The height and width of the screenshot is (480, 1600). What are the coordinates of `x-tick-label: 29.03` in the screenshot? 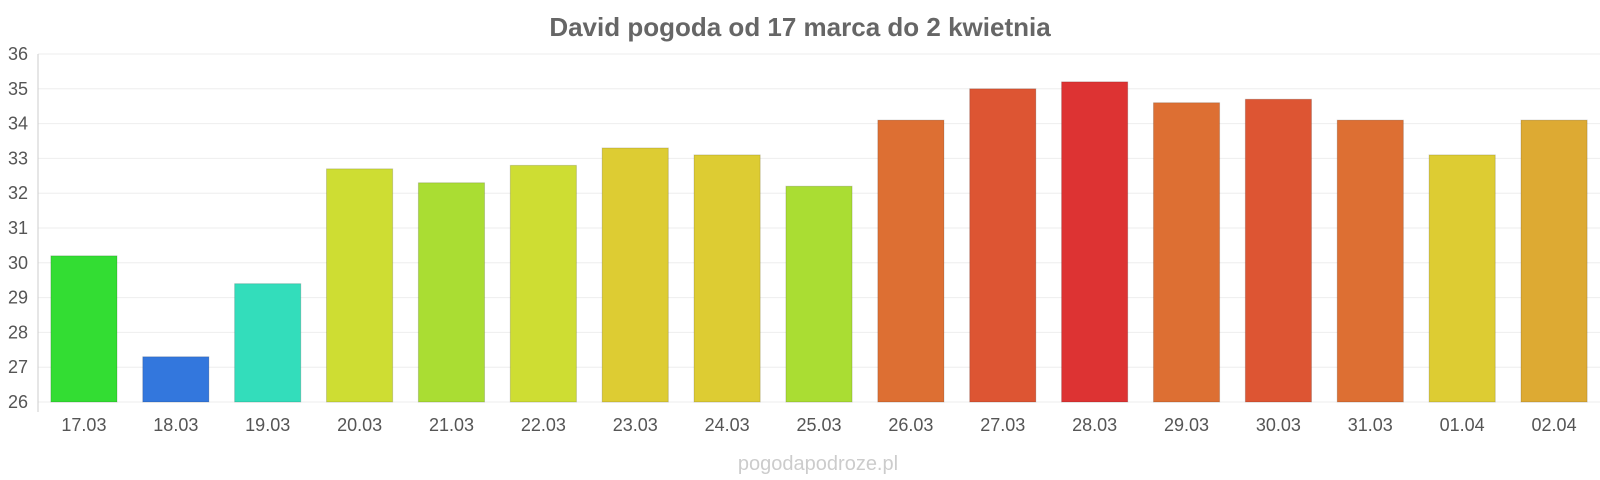 It's located at (1186, 425).